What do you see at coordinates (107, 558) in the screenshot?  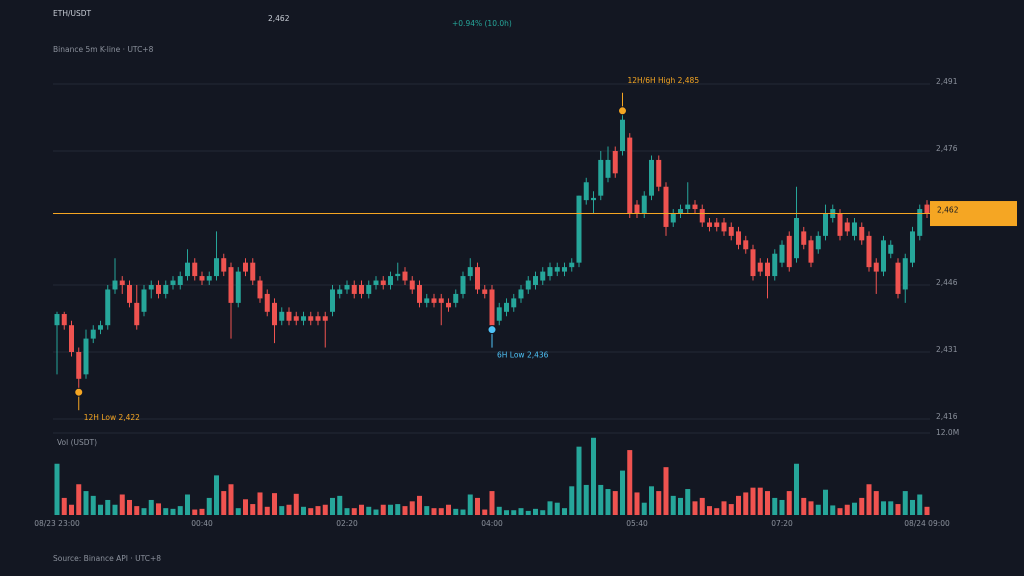 I see `source: Source: Binance API · UTC+8` at bounding box center [107, 558].